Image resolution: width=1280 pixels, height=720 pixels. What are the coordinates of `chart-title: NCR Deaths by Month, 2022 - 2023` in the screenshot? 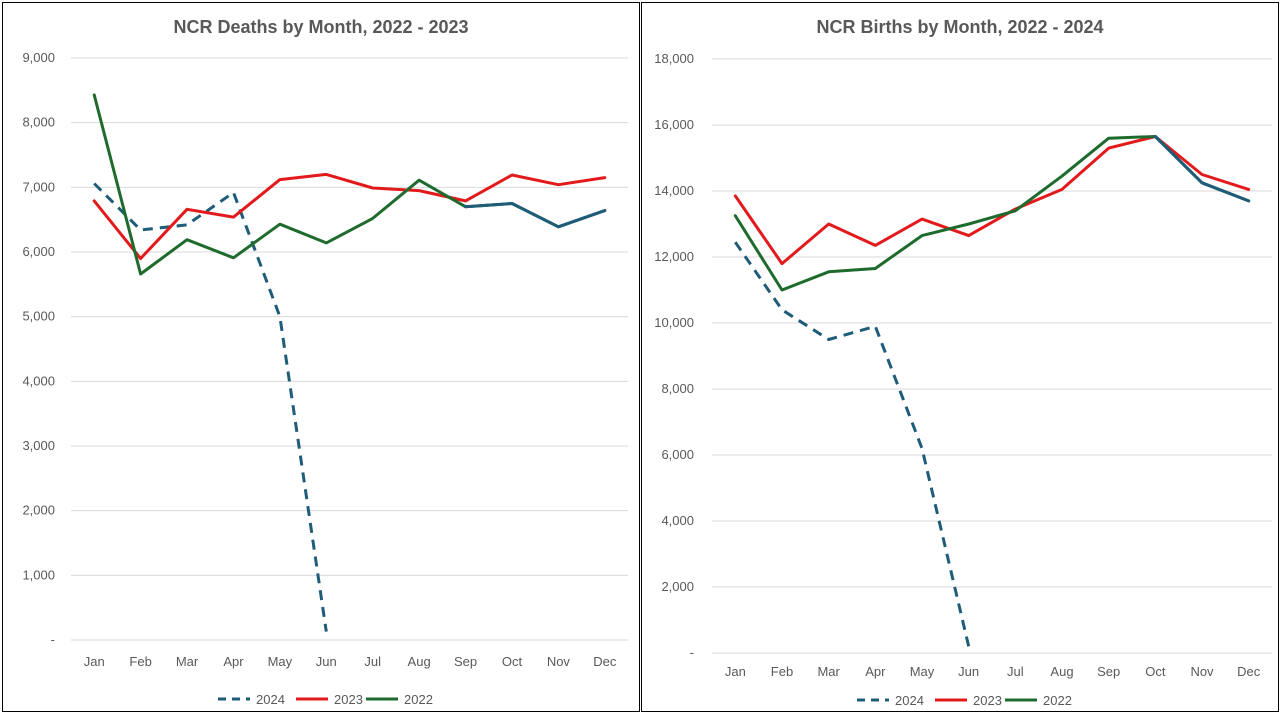 It's located at (321, 27).